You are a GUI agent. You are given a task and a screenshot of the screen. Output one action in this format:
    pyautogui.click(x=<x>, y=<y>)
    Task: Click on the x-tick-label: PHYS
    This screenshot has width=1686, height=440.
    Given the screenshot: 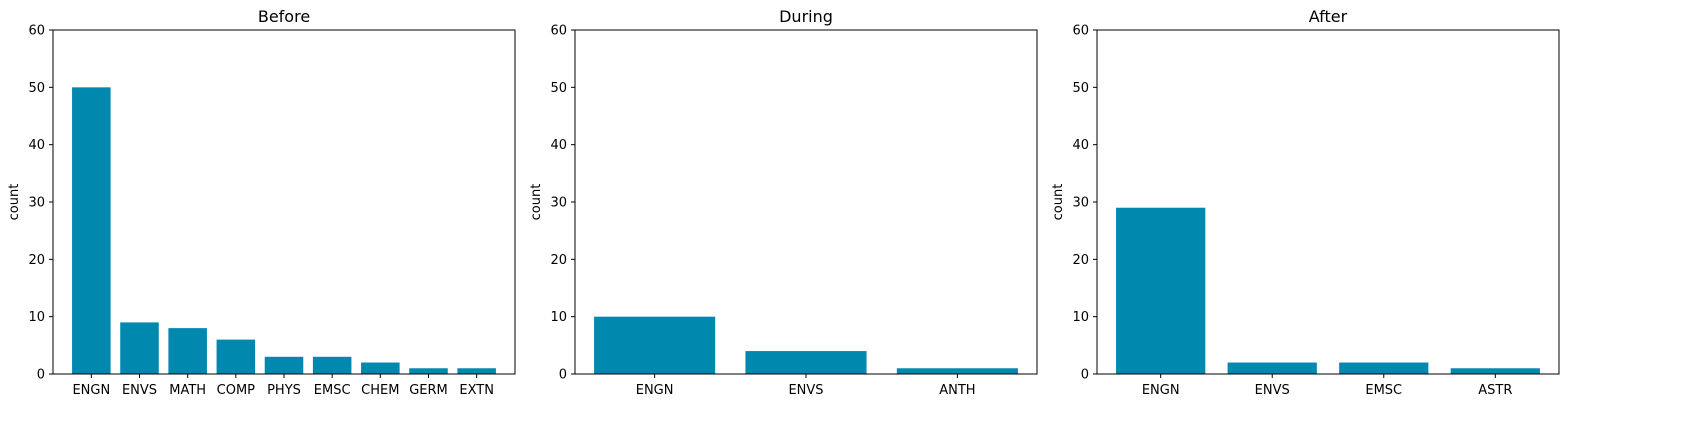 What is the action you would take?
    pyautogui.click(x=284, y=390)
    